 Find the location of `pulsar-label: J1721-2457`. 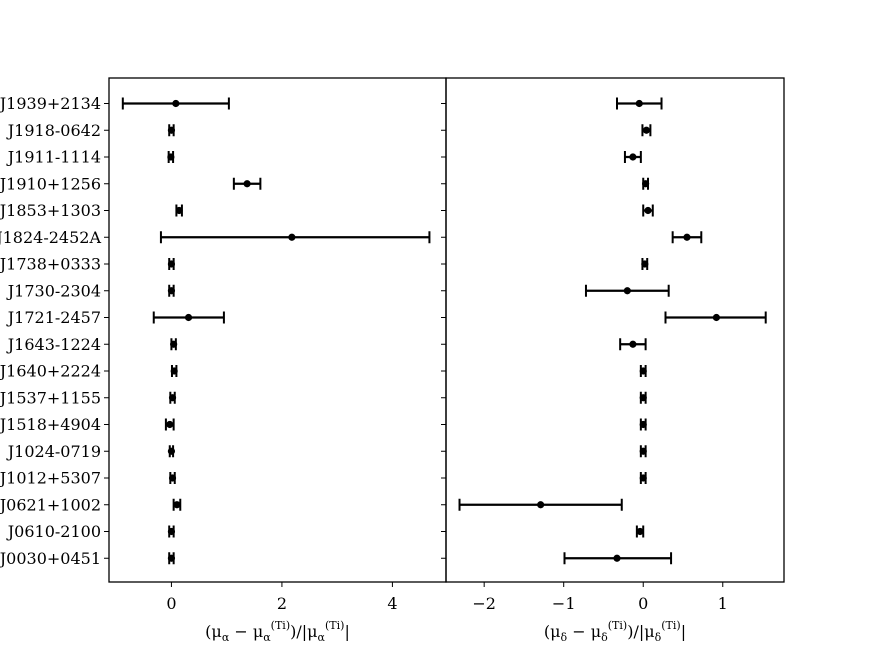

pulsar-label: J1721-2457 is located at coordinates (53, 317).